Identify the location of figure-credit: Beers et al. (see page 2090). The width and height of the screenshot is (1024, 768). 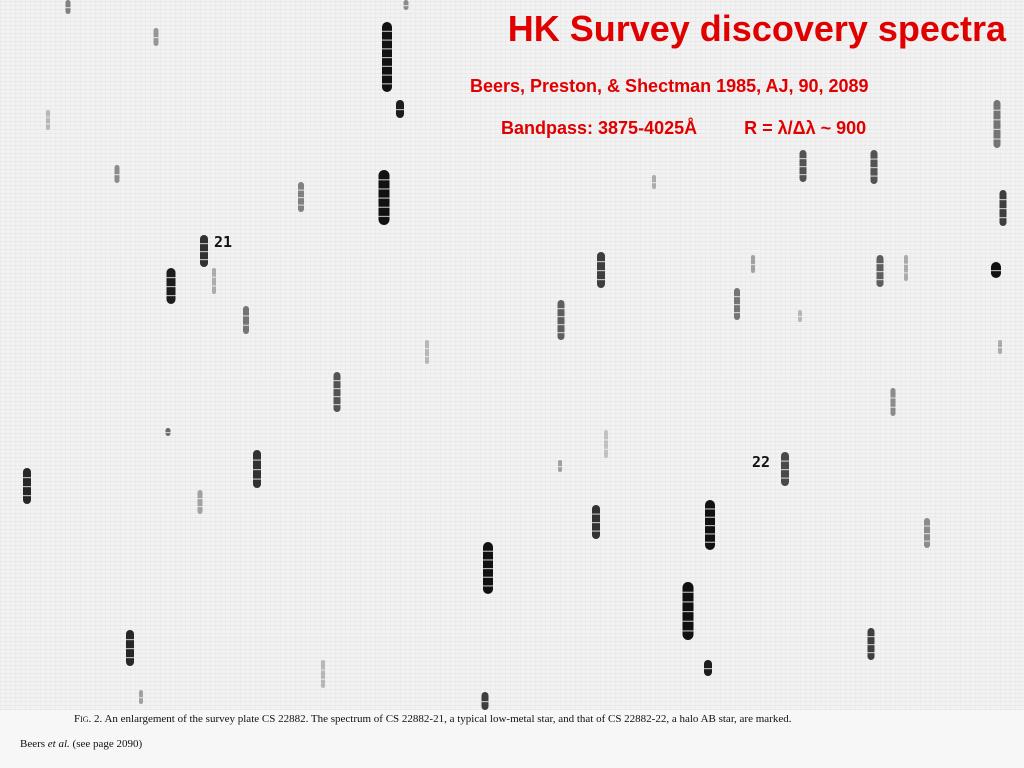
(81, 744).